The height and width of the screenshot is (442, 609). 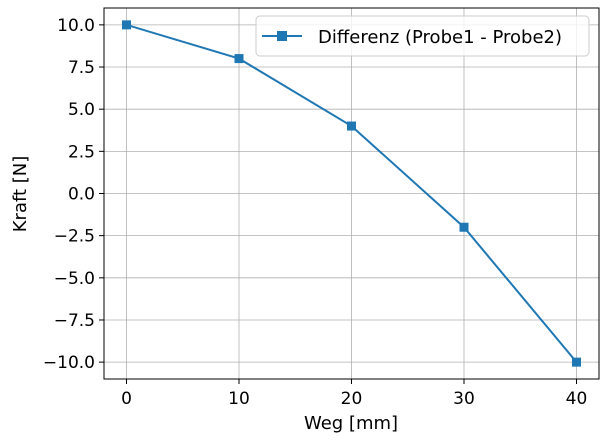 I want to click on legend: Differenz (Probe1 - Probe2), so click(x=422, y=36).